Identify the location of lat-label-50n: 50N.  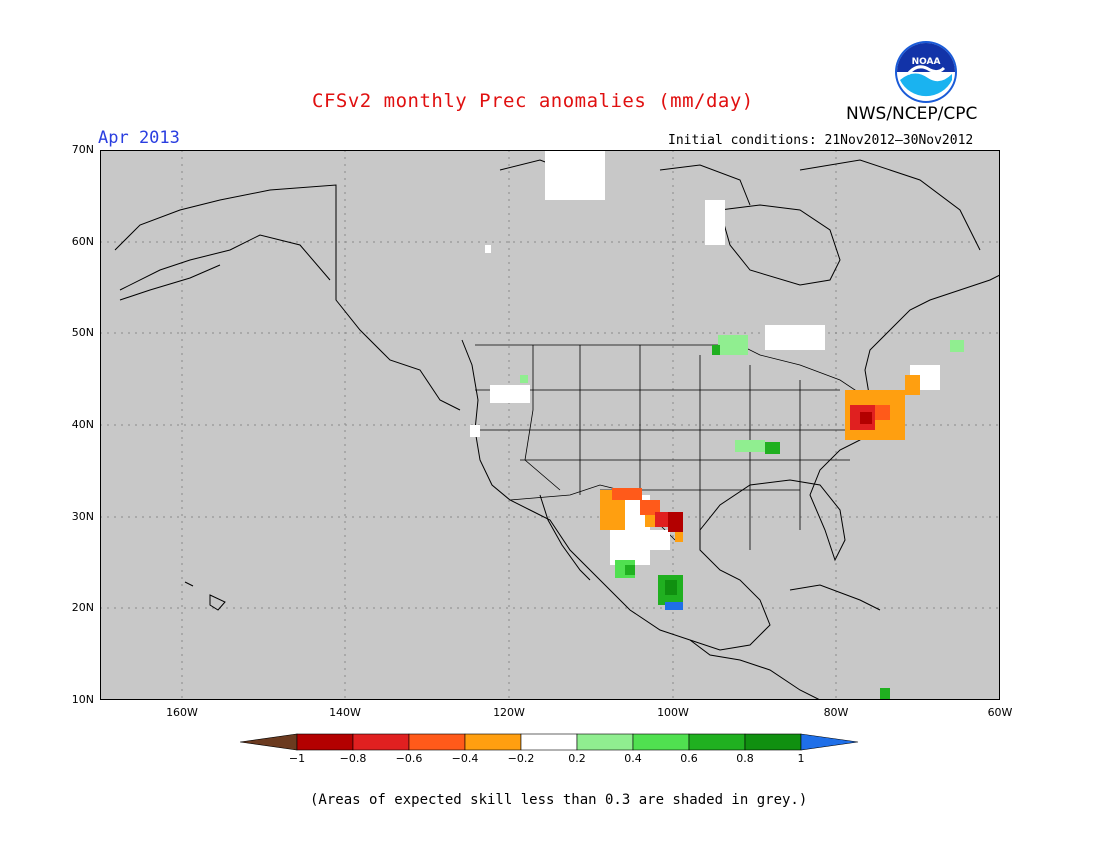
(82, 332).